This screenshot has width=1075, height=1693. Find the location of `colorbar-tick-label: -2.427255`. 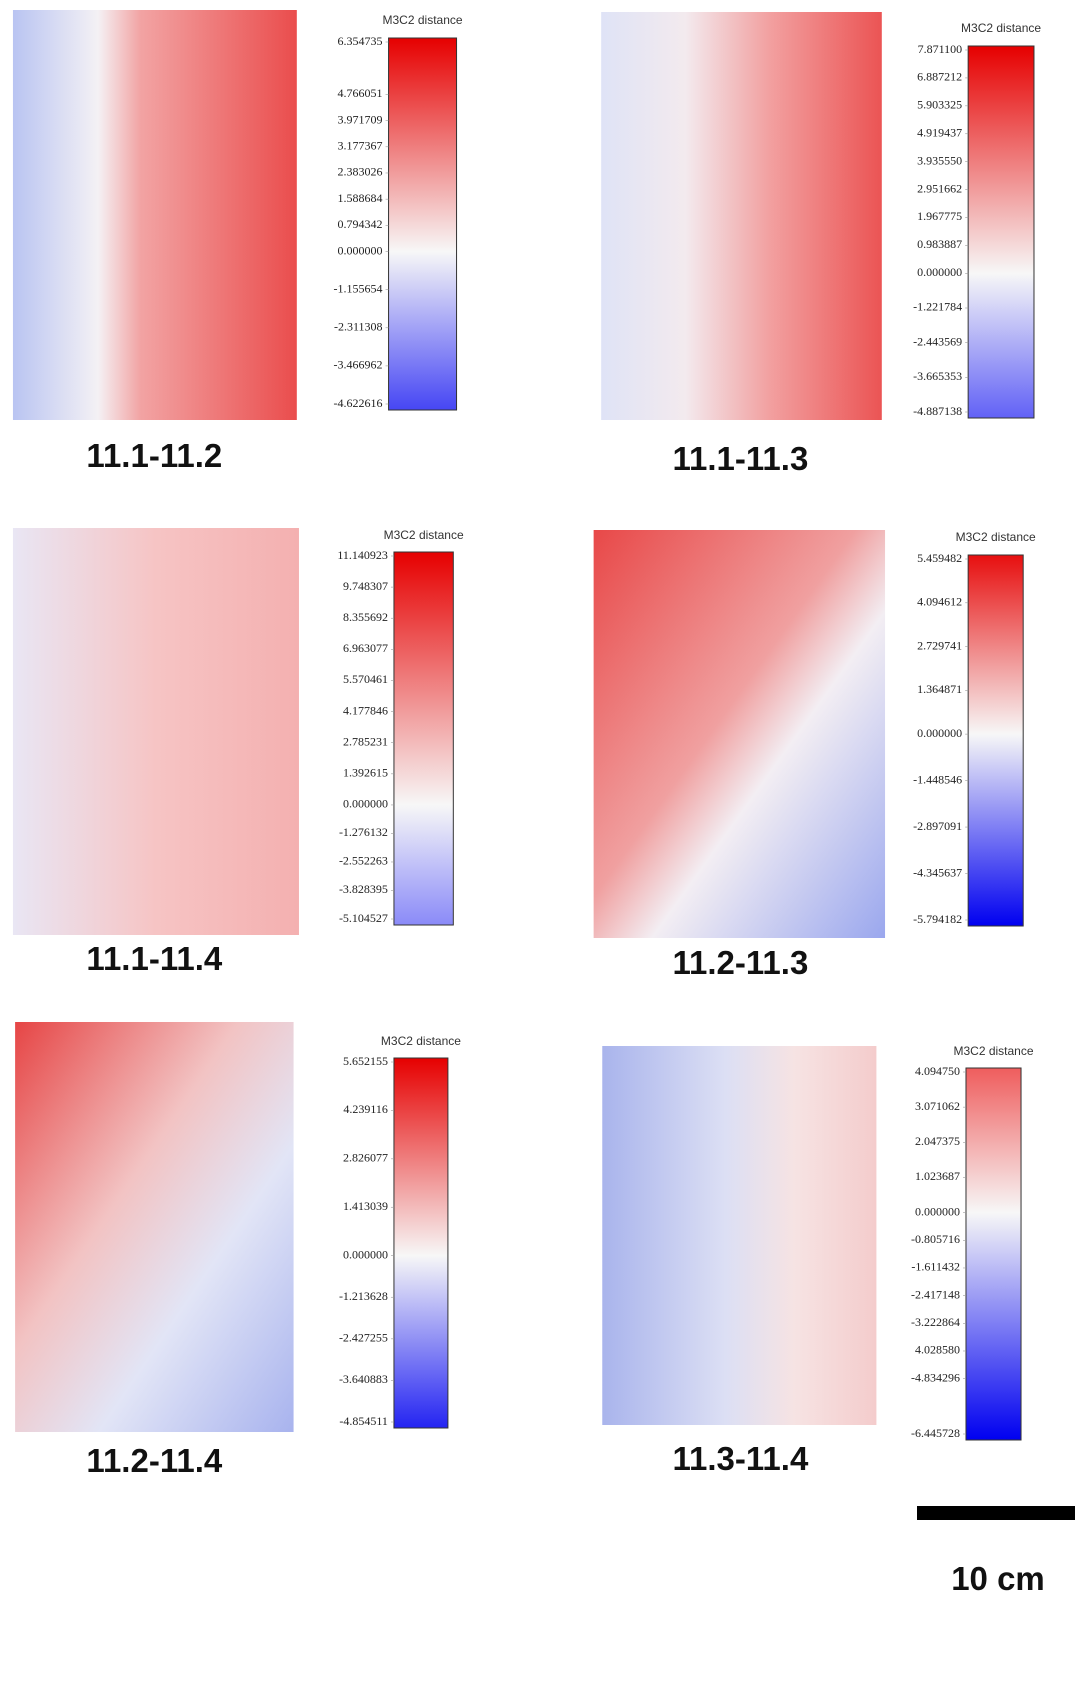

colorbar-tick-label: -2.427255 is located at coordinates (363, 1338).